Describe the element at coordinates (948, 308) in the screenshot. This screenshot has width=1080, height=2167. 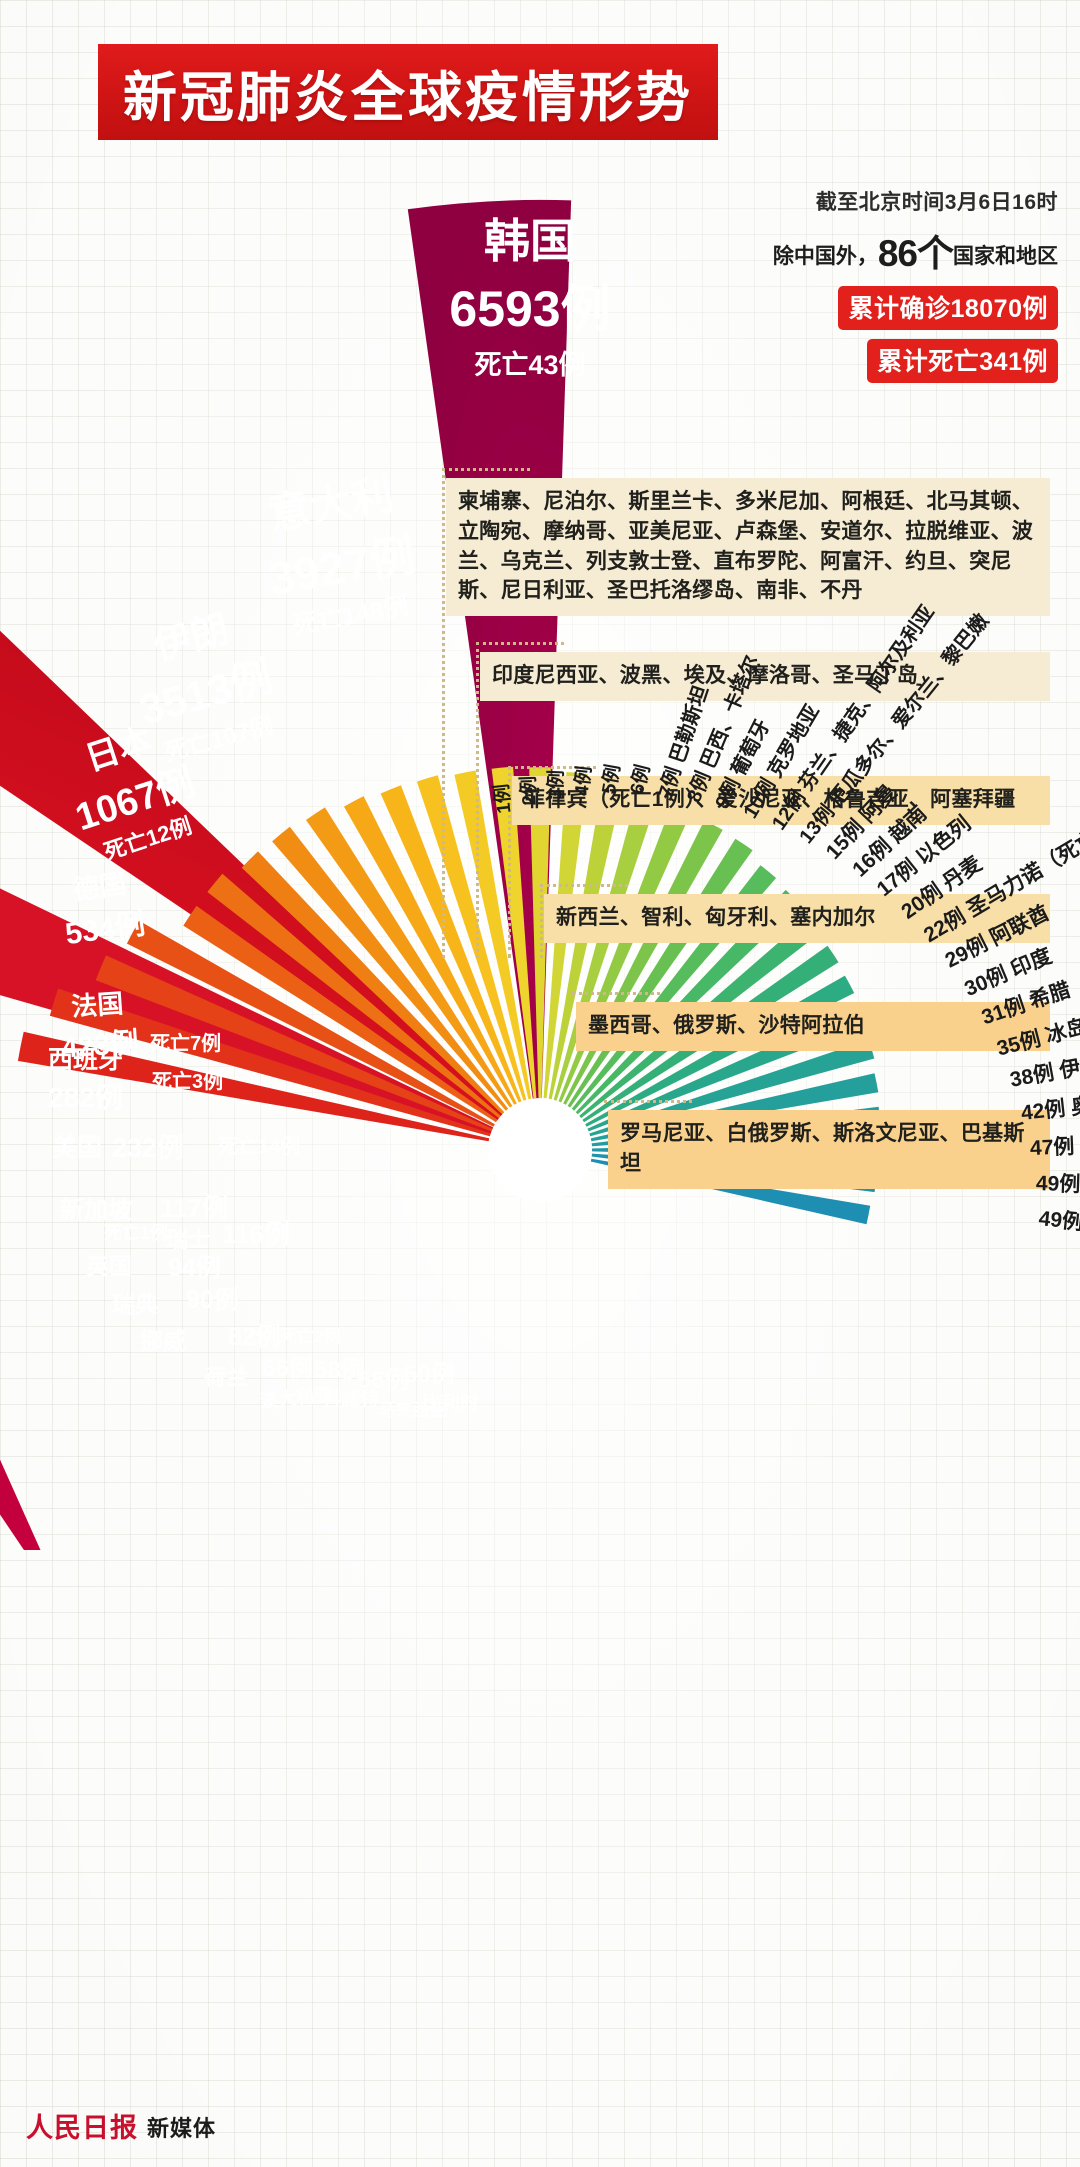
I see `confirmed-total-badge: 累计确诊18070例` at that location.